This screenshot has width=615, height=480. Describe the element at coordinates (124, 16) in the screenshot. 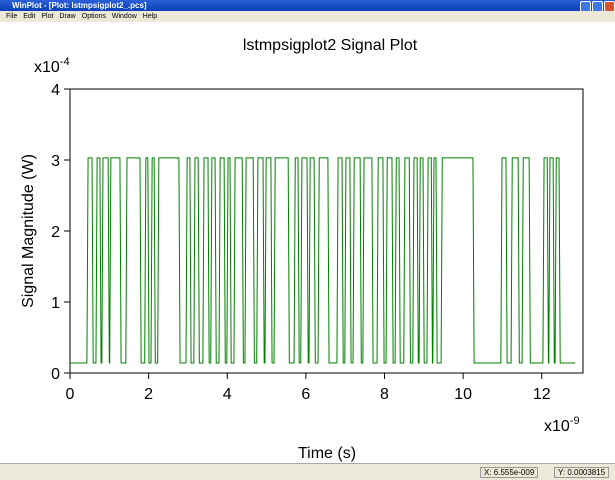

I see `menu-item: Window` at that location.